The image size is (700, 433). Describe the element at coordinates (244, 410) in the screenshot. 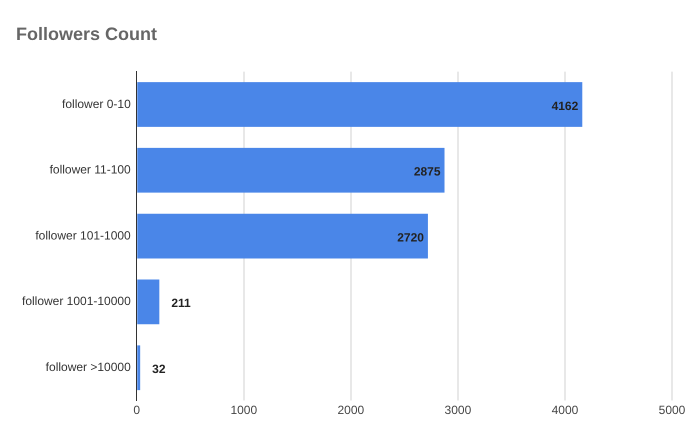

I see `x-tick-label: 1000` at that location.